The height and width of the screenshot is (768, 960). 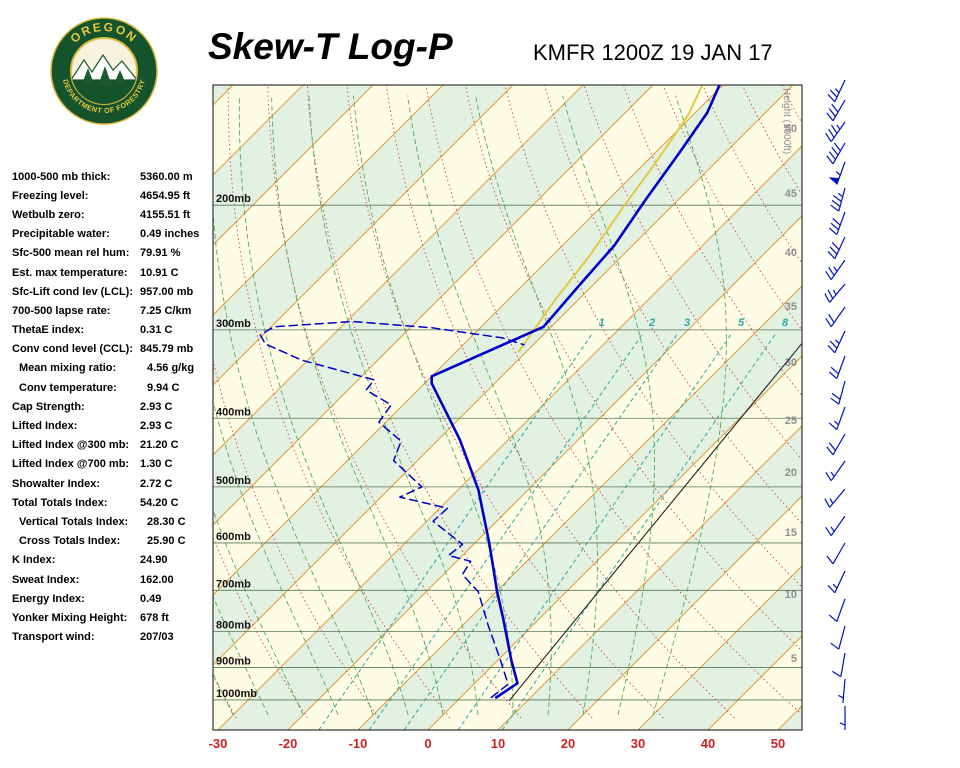 I want to click on height-label: 45, so click(x=791, y=194).